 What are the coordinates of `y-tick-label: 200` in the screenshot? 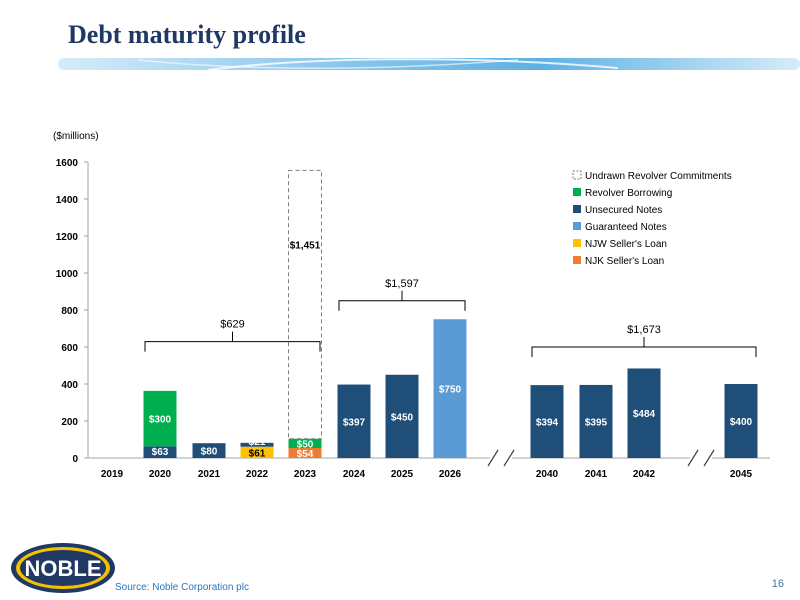 It's located at (69, 422).